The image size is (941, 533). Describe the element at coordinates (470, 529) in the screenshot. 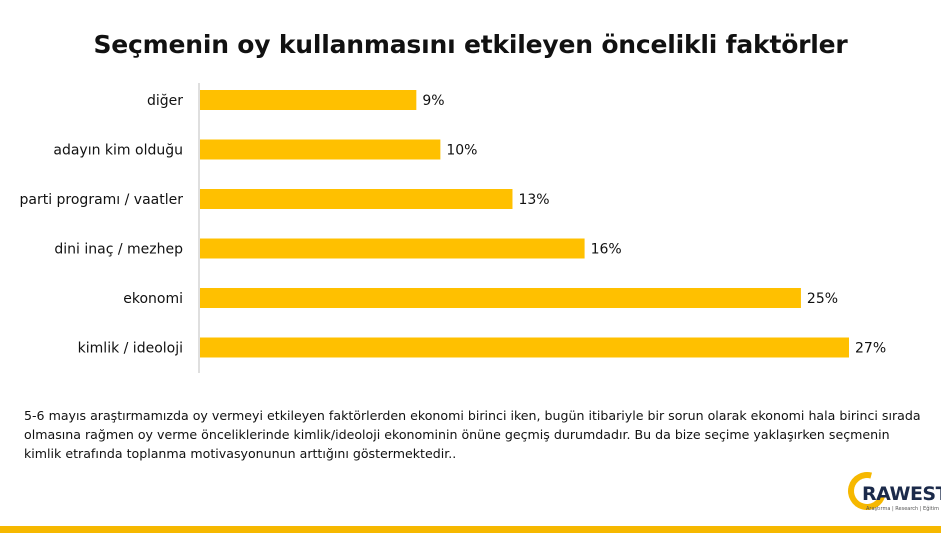

I see `footer-accent-bar` at that location.